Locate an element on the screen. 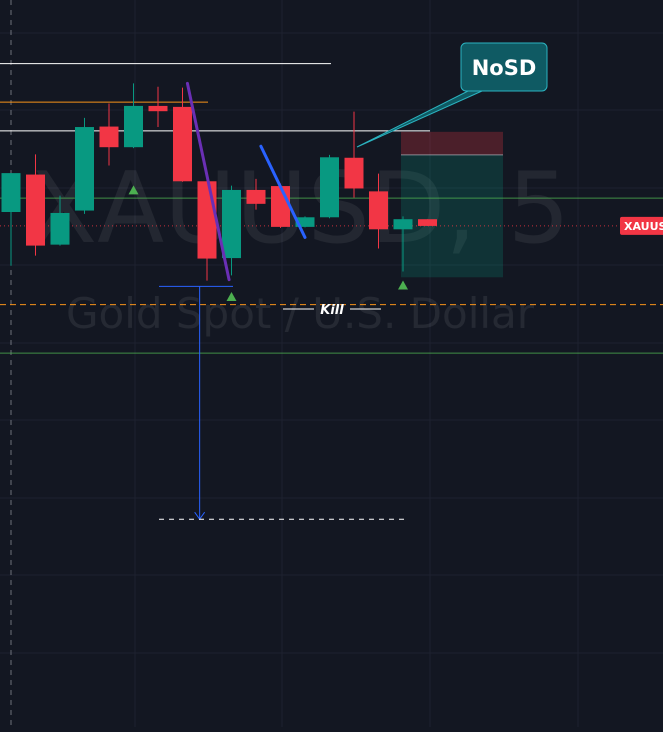 The image size is (663, 732). kill-annotation: Kill is located at coordinates (332, 310).